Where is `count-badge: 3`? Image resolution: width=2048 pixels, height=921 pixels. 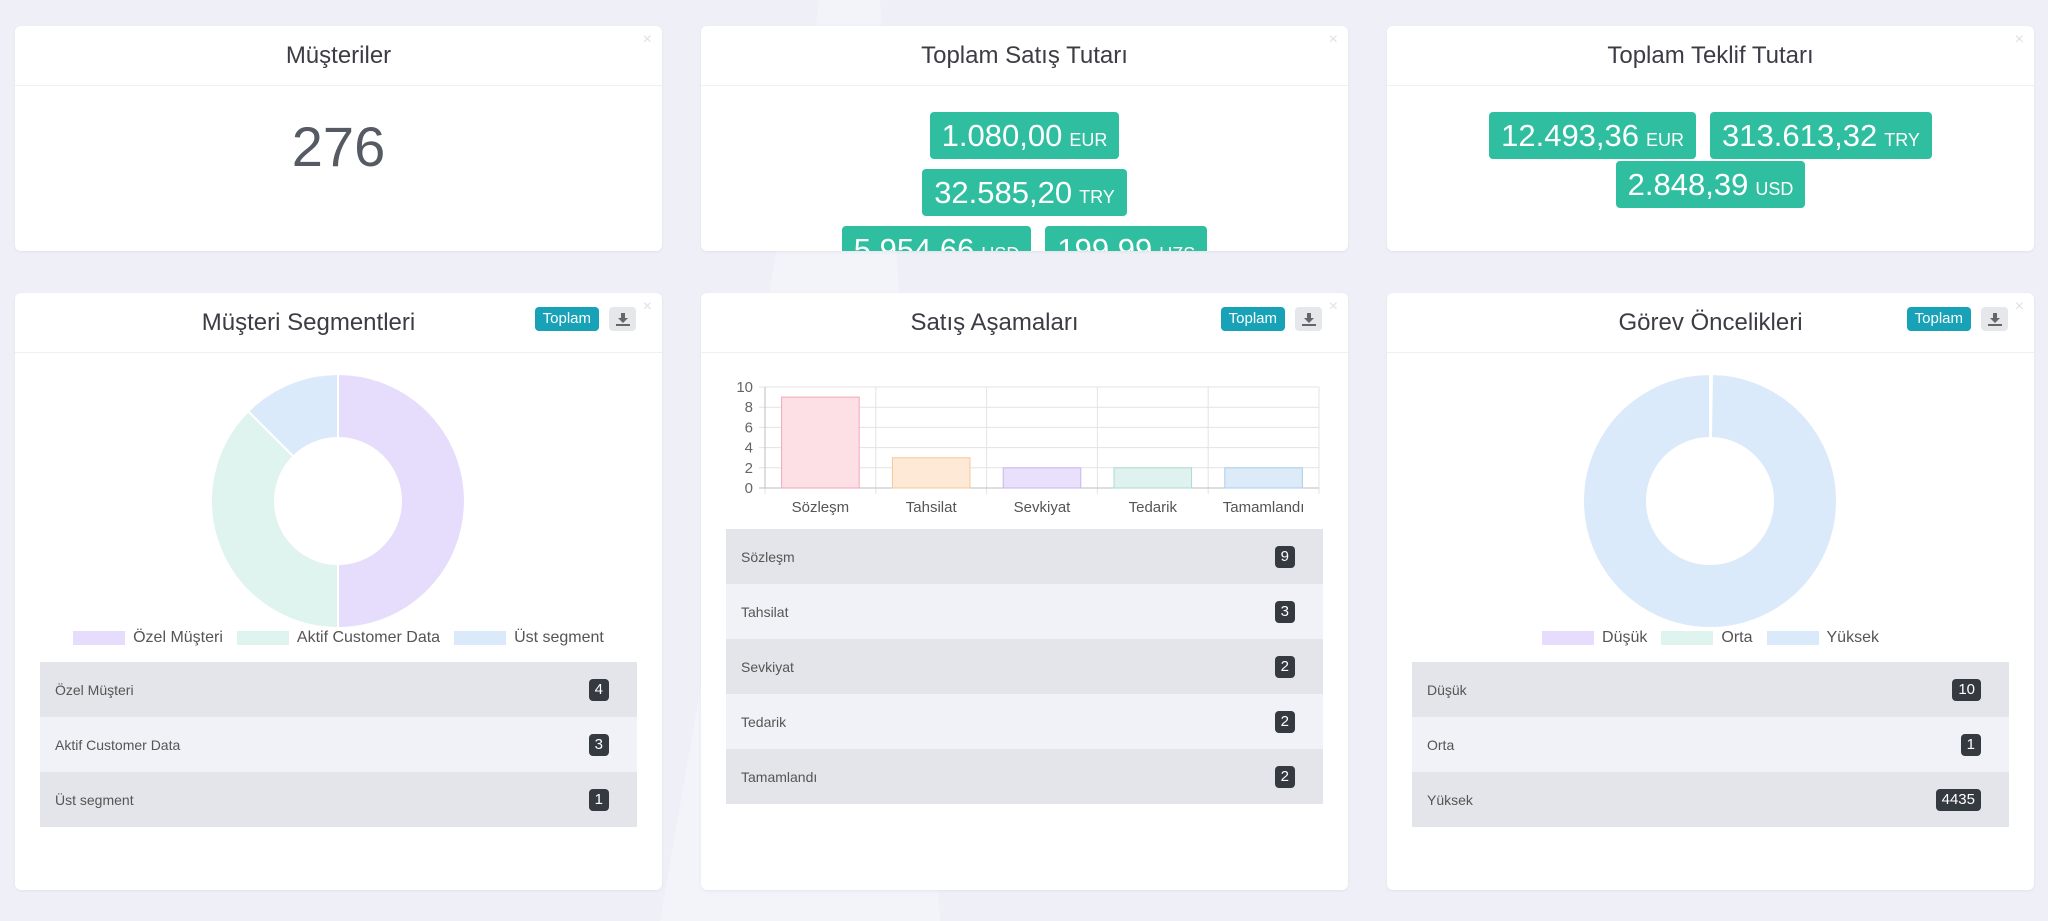
count-badge: 3 is located at coordinates (1284, 611).